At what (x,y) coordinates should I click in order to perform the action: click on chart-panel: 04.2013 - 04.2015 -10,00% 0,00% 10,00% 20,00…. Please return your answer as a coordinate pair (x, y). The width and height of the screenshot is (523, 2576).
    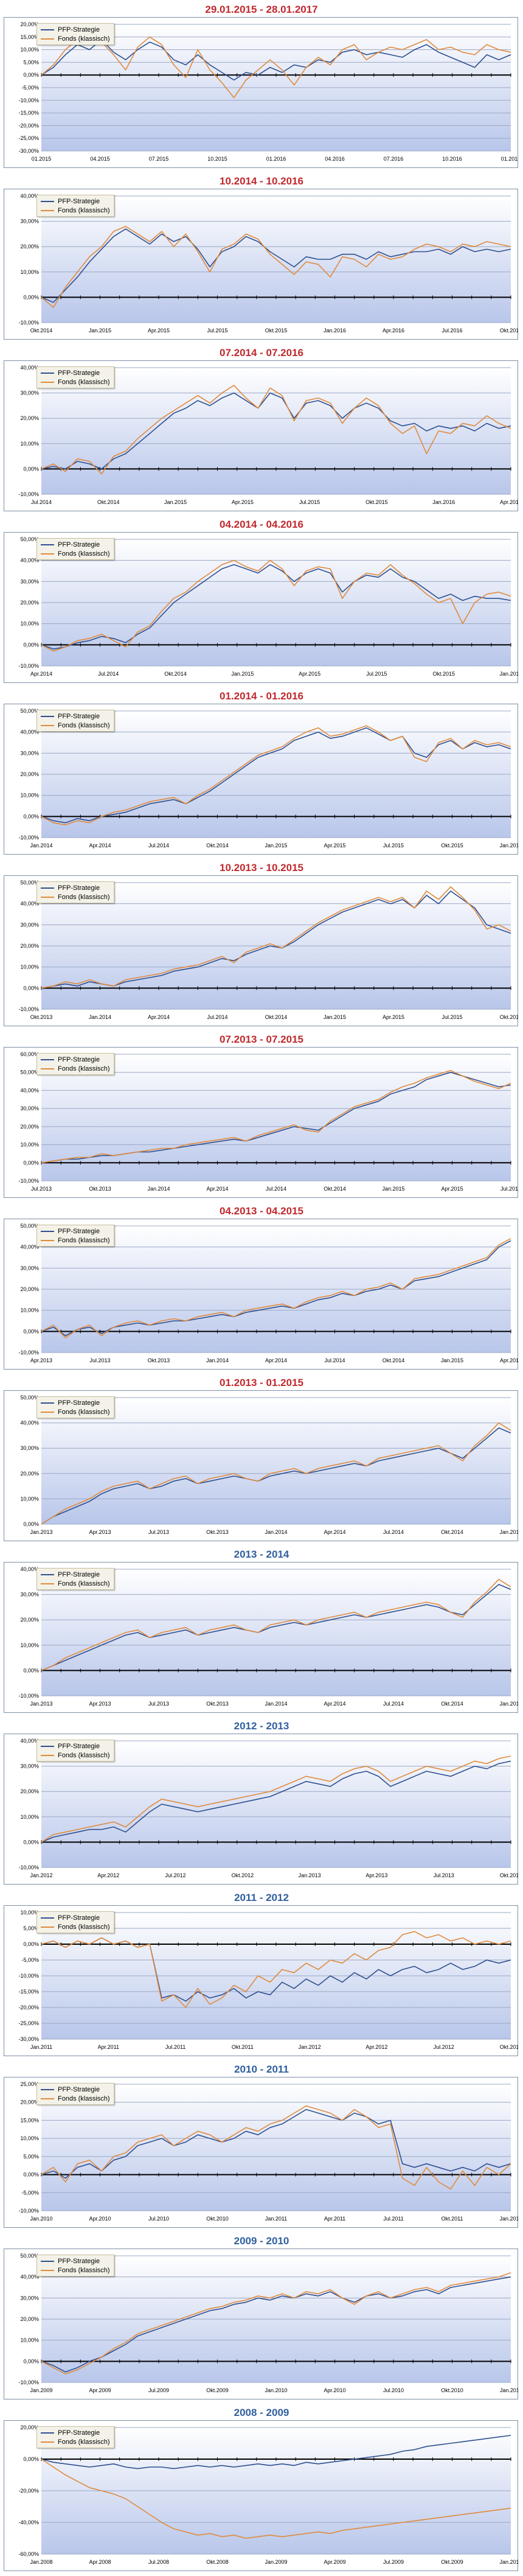
    Looking at the image, I should click on (261, 1288).